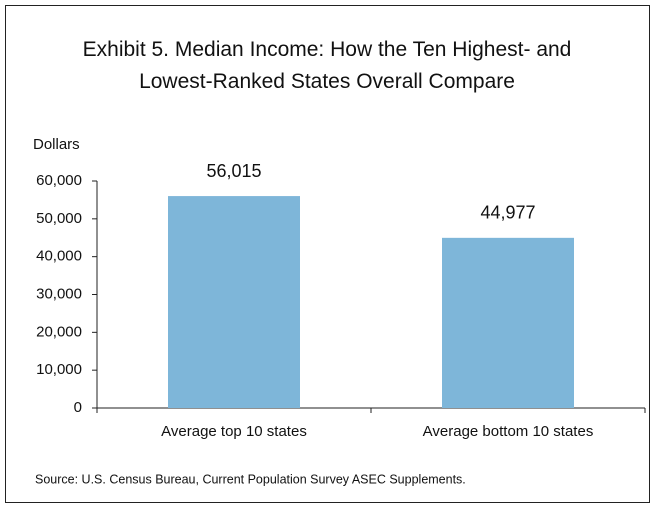  I want to click on y-tick-label: 50,000, so click(59, 218).